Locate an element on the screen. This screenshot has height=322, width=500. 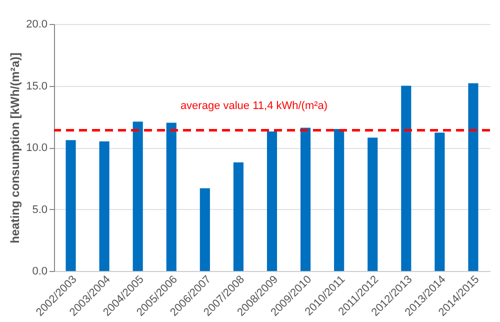
y-tick-label: 20.0 is located at coordinates (37, 24).